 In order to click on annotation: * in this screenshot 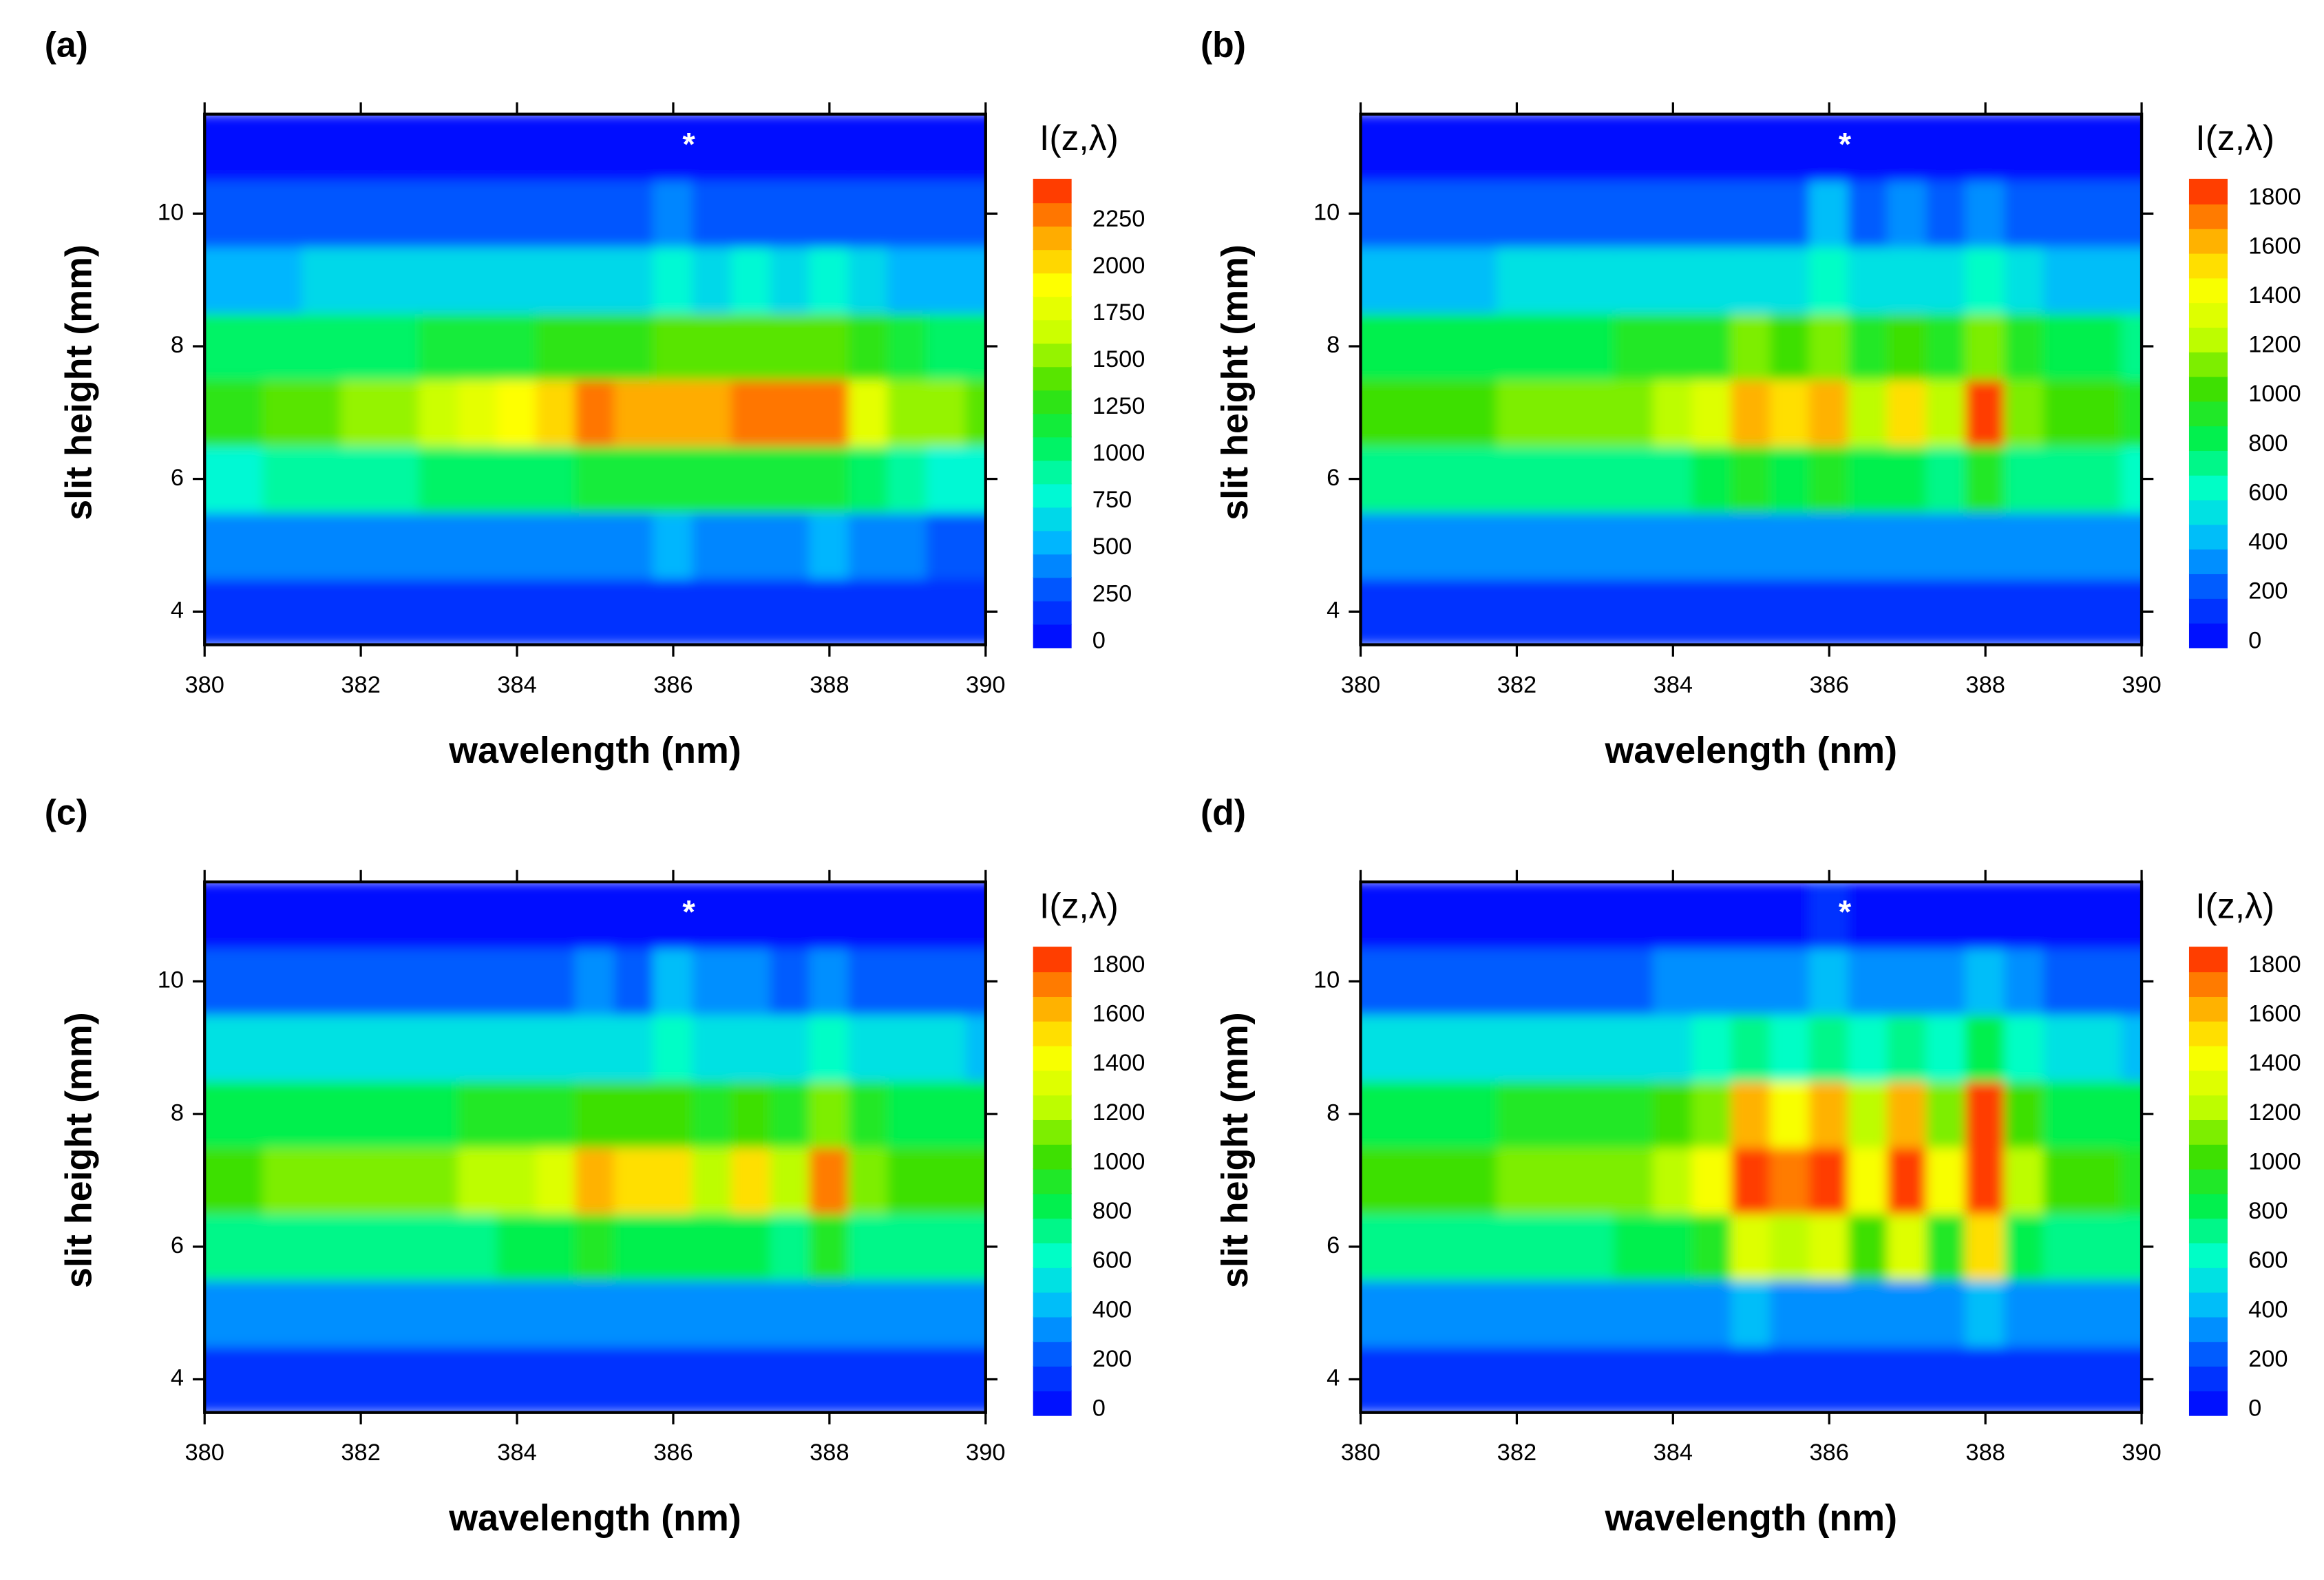, I will do `click(1846, 144)`.